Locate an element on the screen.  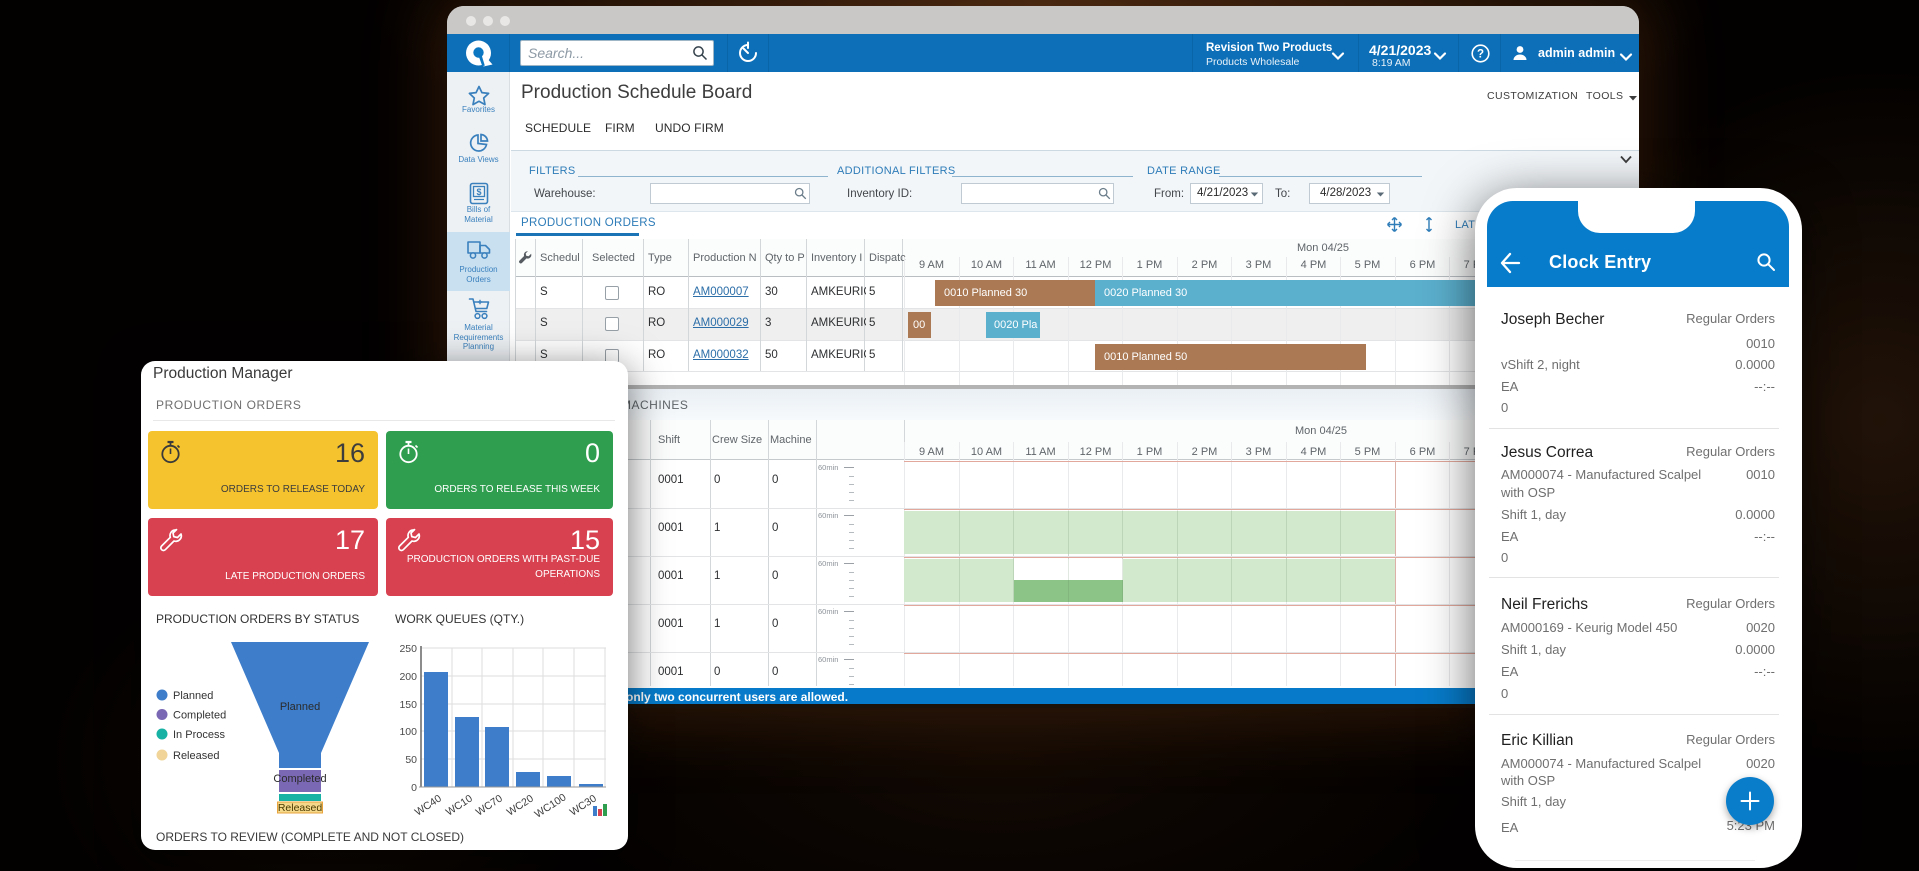
svg-text: 50 is located at coordinates (411, 760).